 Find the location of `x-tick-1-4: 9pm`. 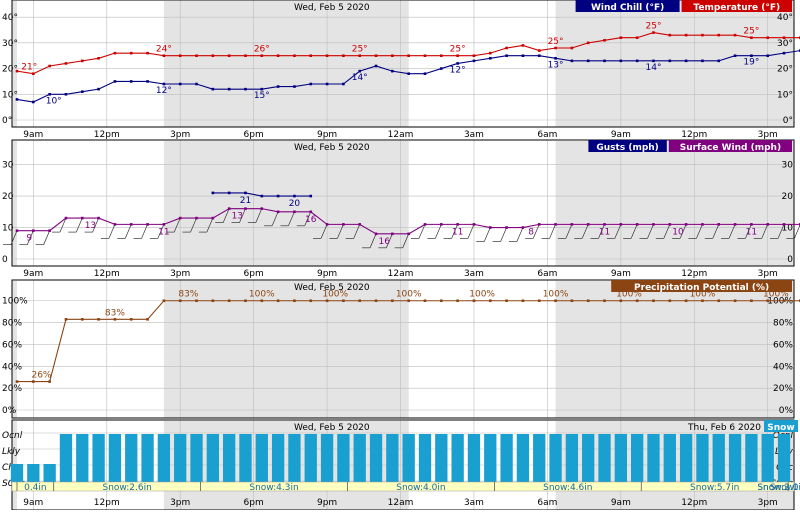

x-tick-1-4: 9pm is located at coordinates (327, 274).